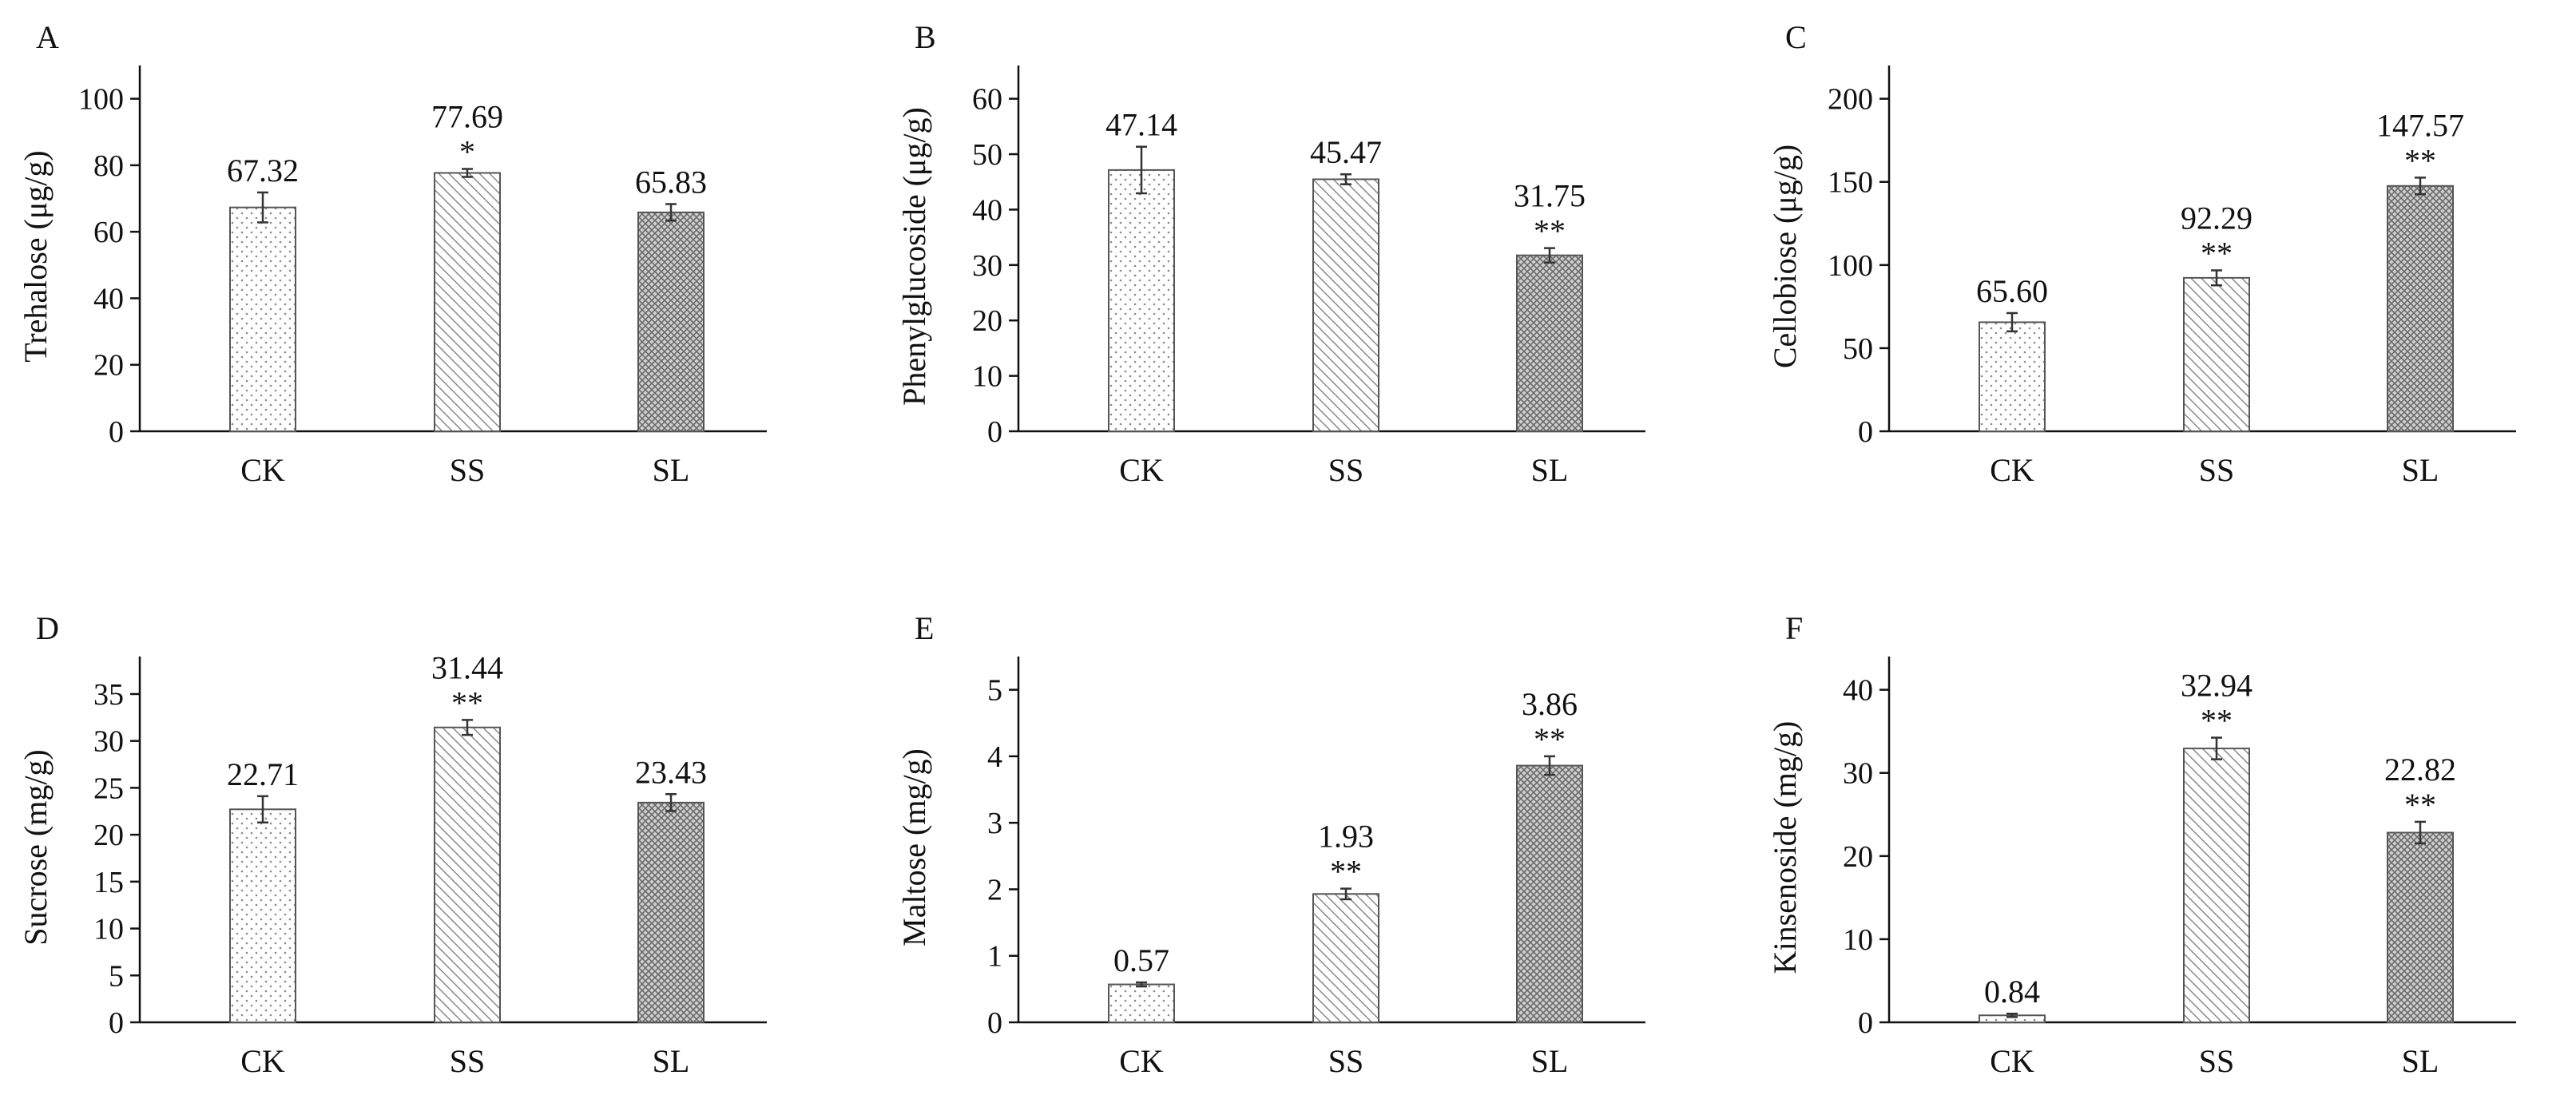 This screenshot has width=2576, height=1099. I want to click on y-tick-label: 100, so click(101, 100).